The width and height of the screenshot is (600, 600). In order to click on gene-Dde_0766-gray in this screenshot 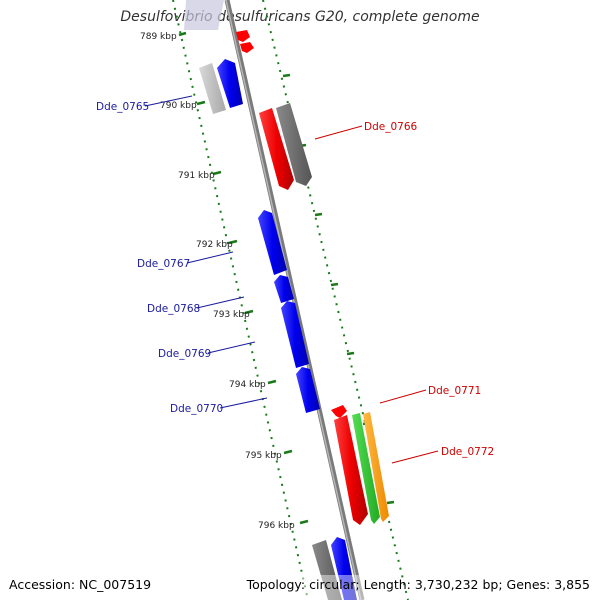, I will do `click(294, 144)`.